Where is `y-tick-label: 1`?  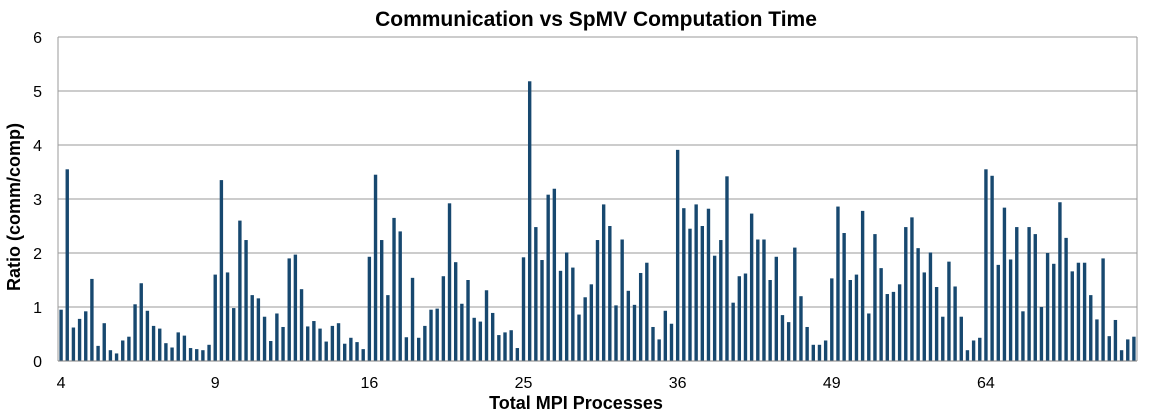
y-tick-label: 1 is located at coordinates (37, 308).